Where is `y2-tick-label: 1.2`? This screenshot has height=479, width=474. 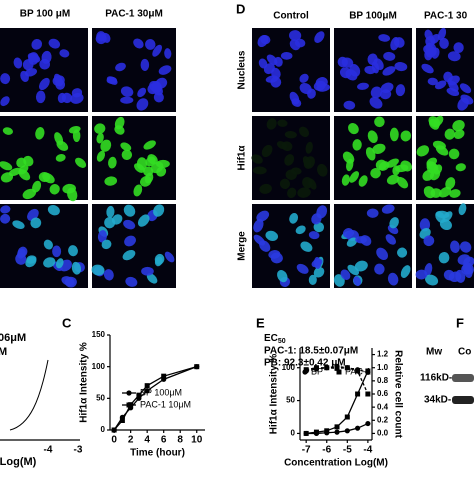 y2-tick-label: 1.2 is located at coordinates (383, 354).